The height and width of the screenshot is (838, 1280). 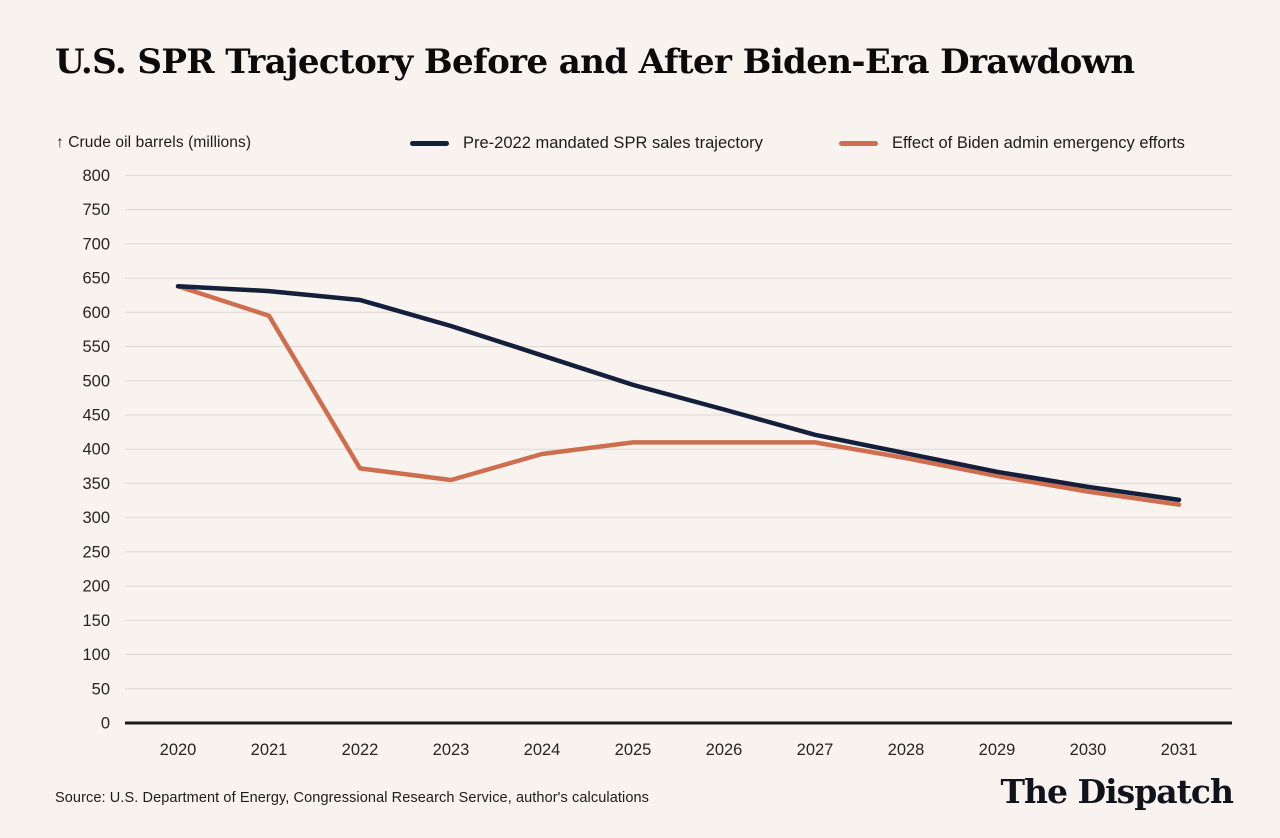 What do you see at coordinates (96, 381) in the screenshot?
I see `y-tick-label: 500` at bounding box center [96, 381].